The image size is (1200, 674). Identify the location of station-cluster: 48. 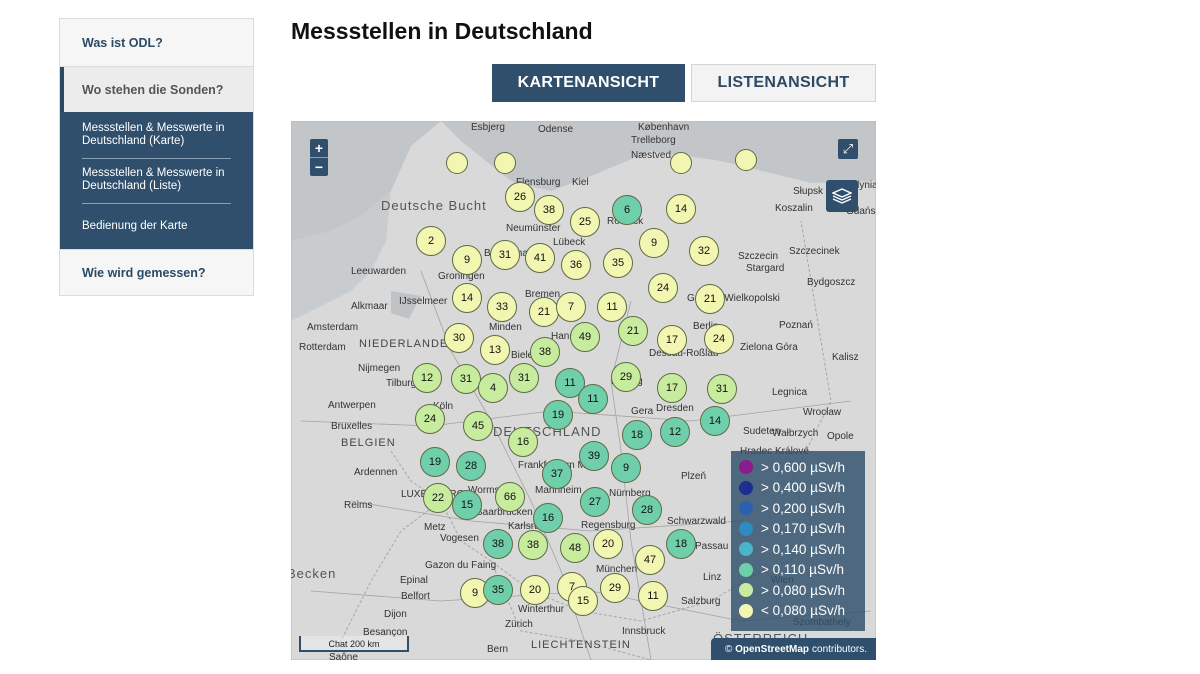
(575, 548).